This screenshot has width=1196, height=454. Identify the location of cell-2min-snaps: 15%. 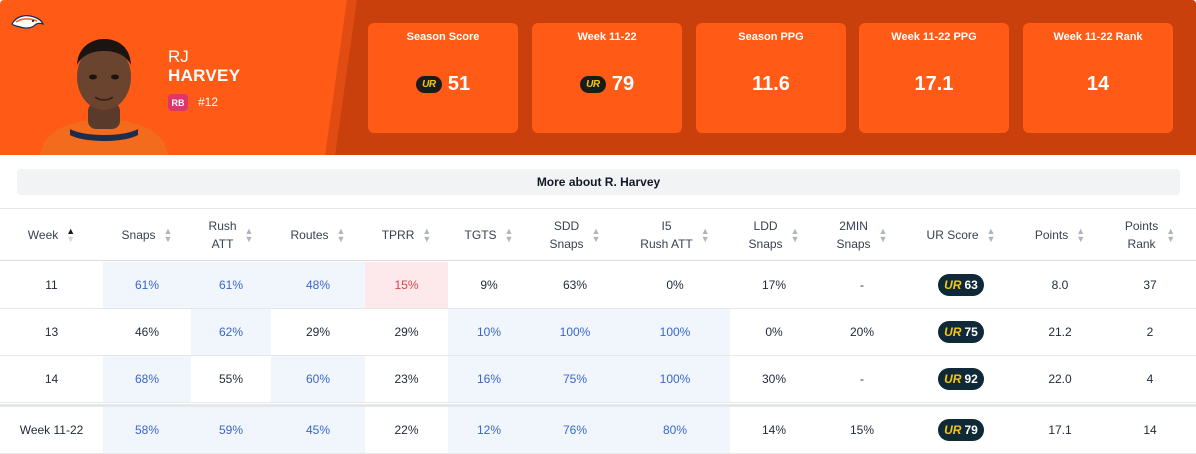
(862, 430).